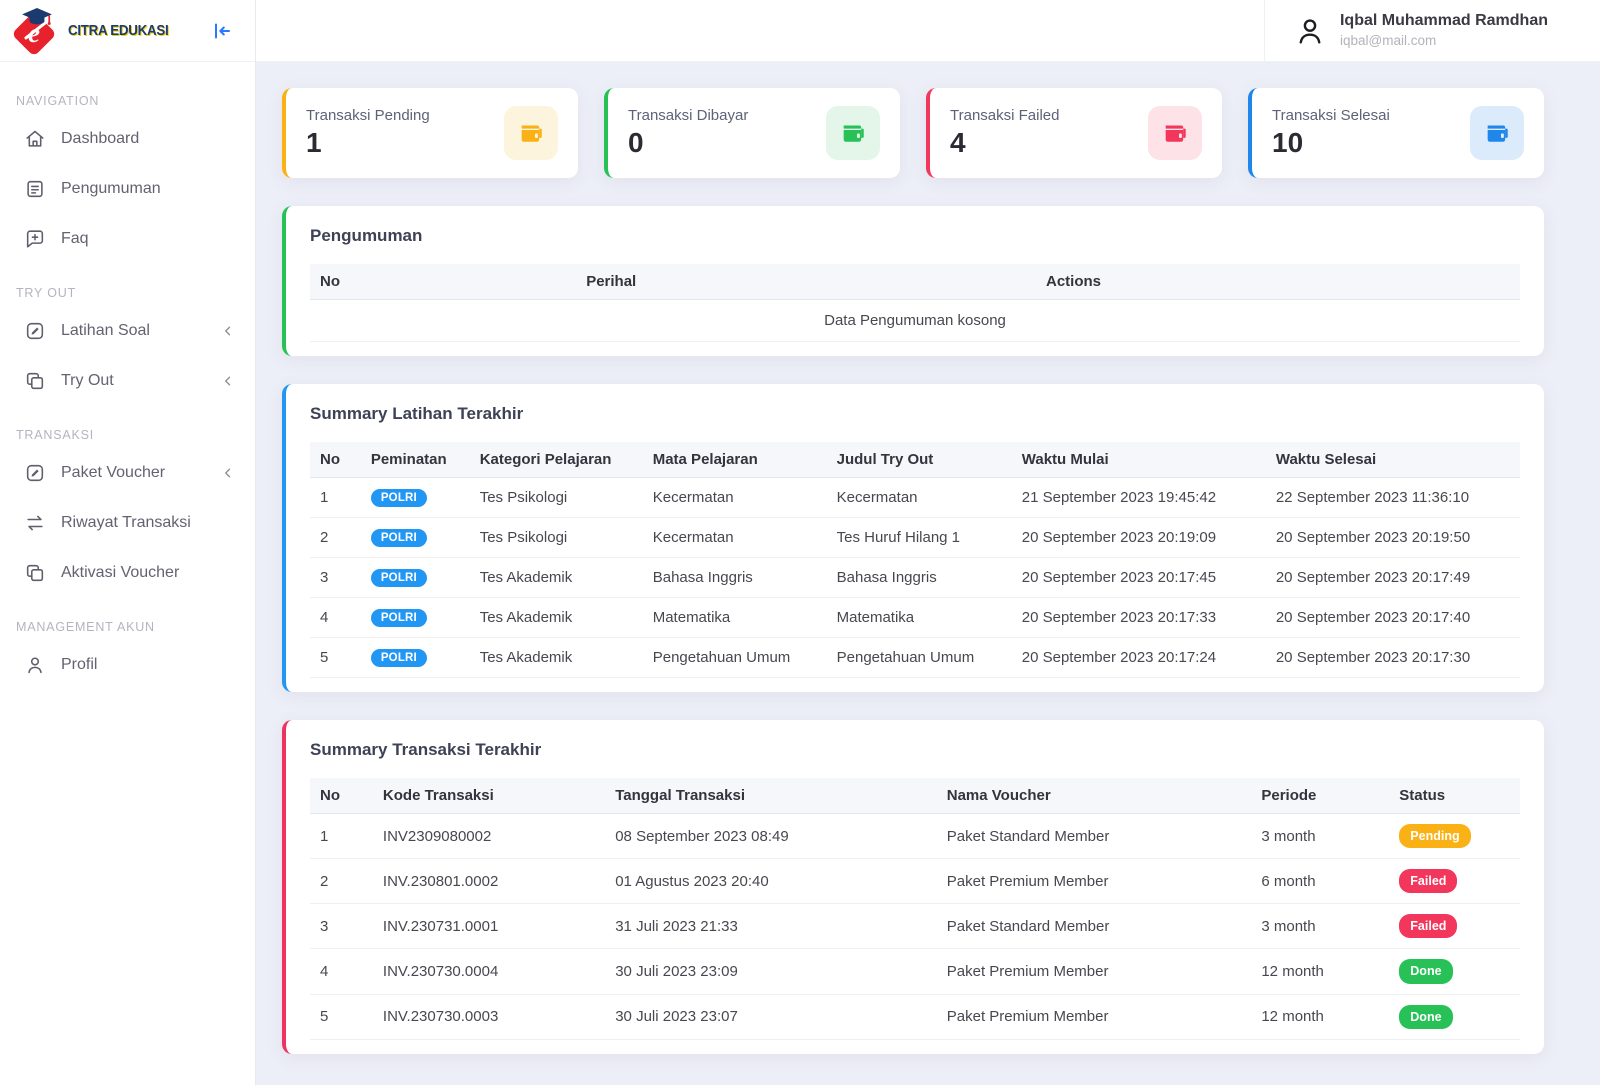 This screenshot has height=1085, width=1600. I want to click on stat-label: Transaksi Pending, so click(368, 116).